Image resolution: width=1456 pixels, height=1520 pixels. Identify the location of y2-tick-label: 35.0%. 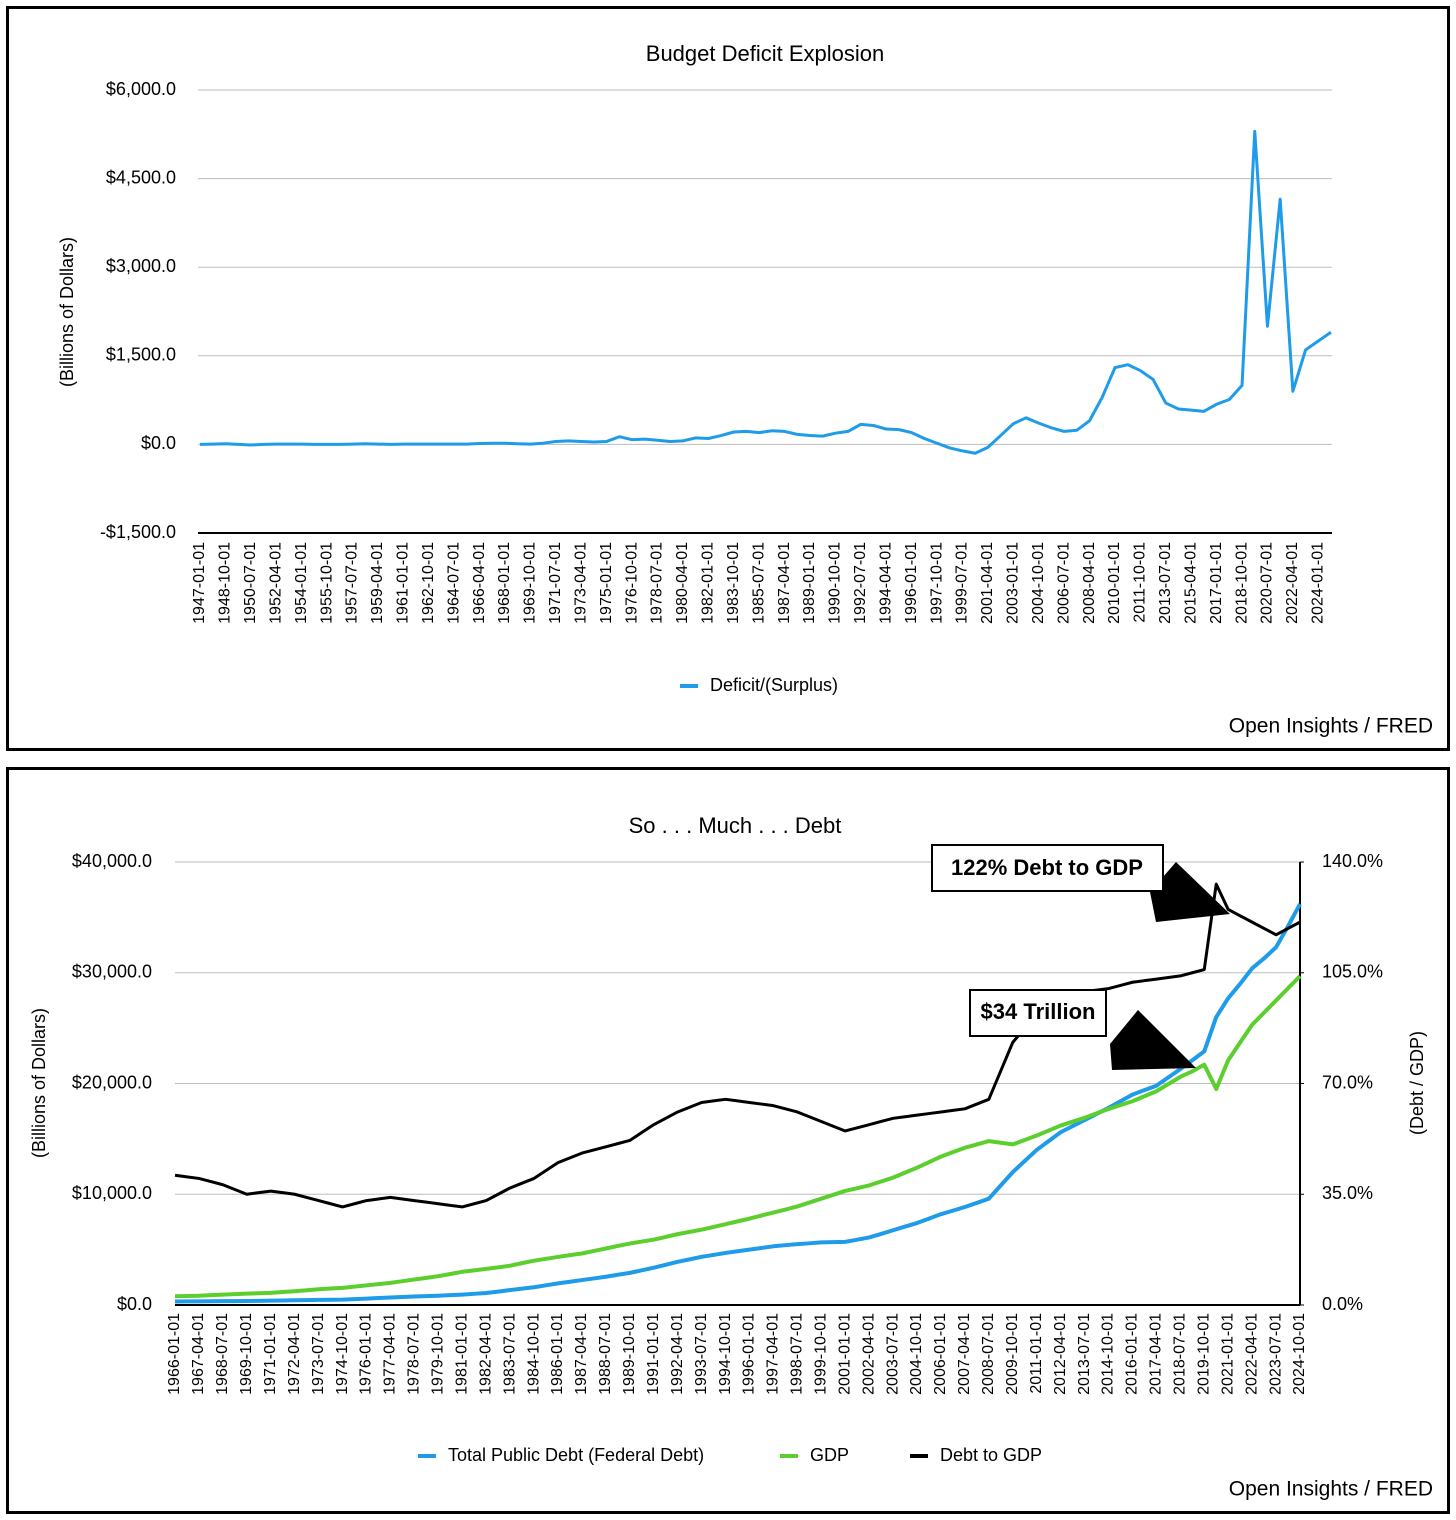
(1347, 1193).